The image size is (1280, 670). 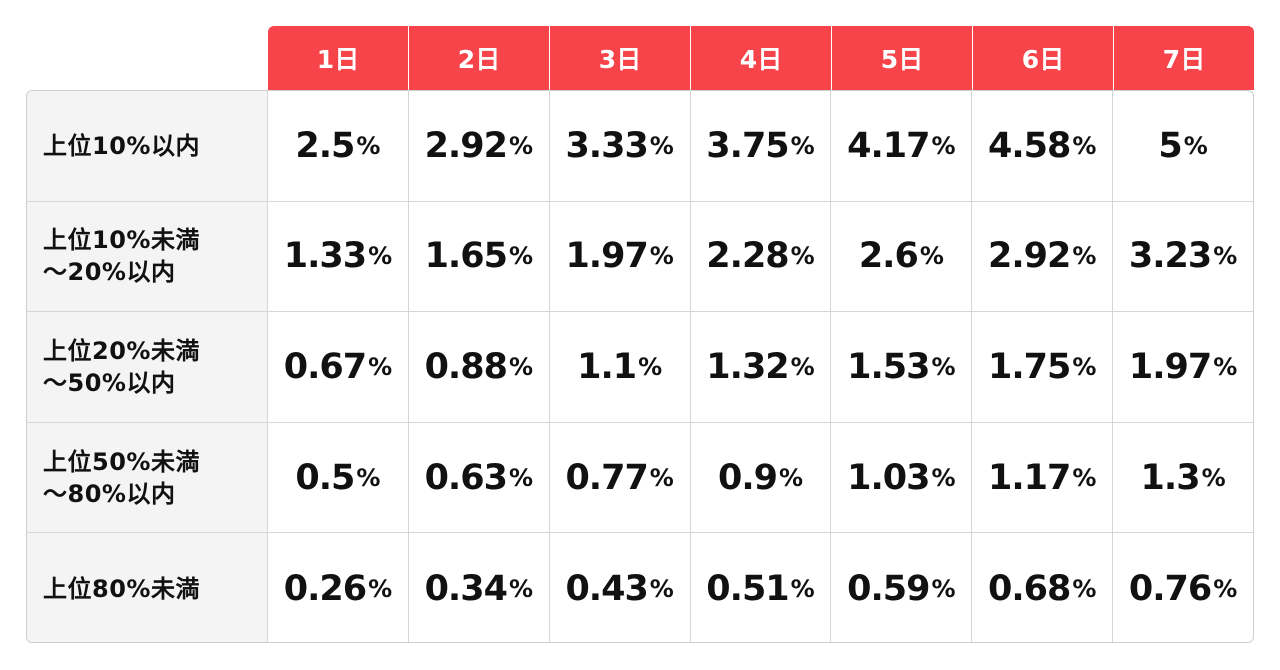 I want to click on rate-value: 0.5, so click(x=325, y=477).